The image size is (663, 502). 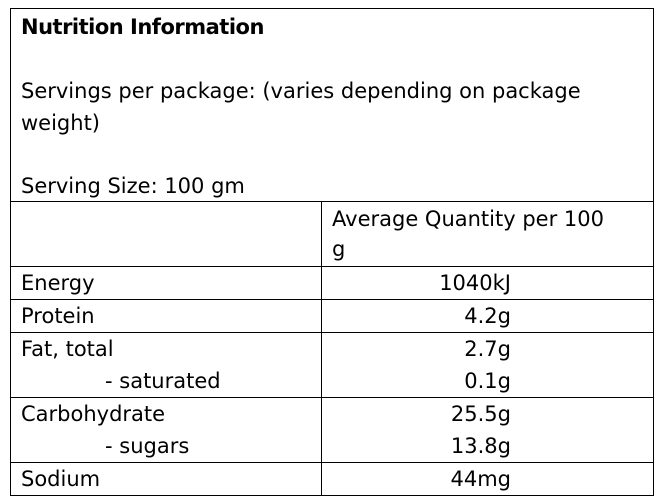 I want to click on nutrient-name-cell: Carbohydrate - sugars, so click(x=166, y=430).